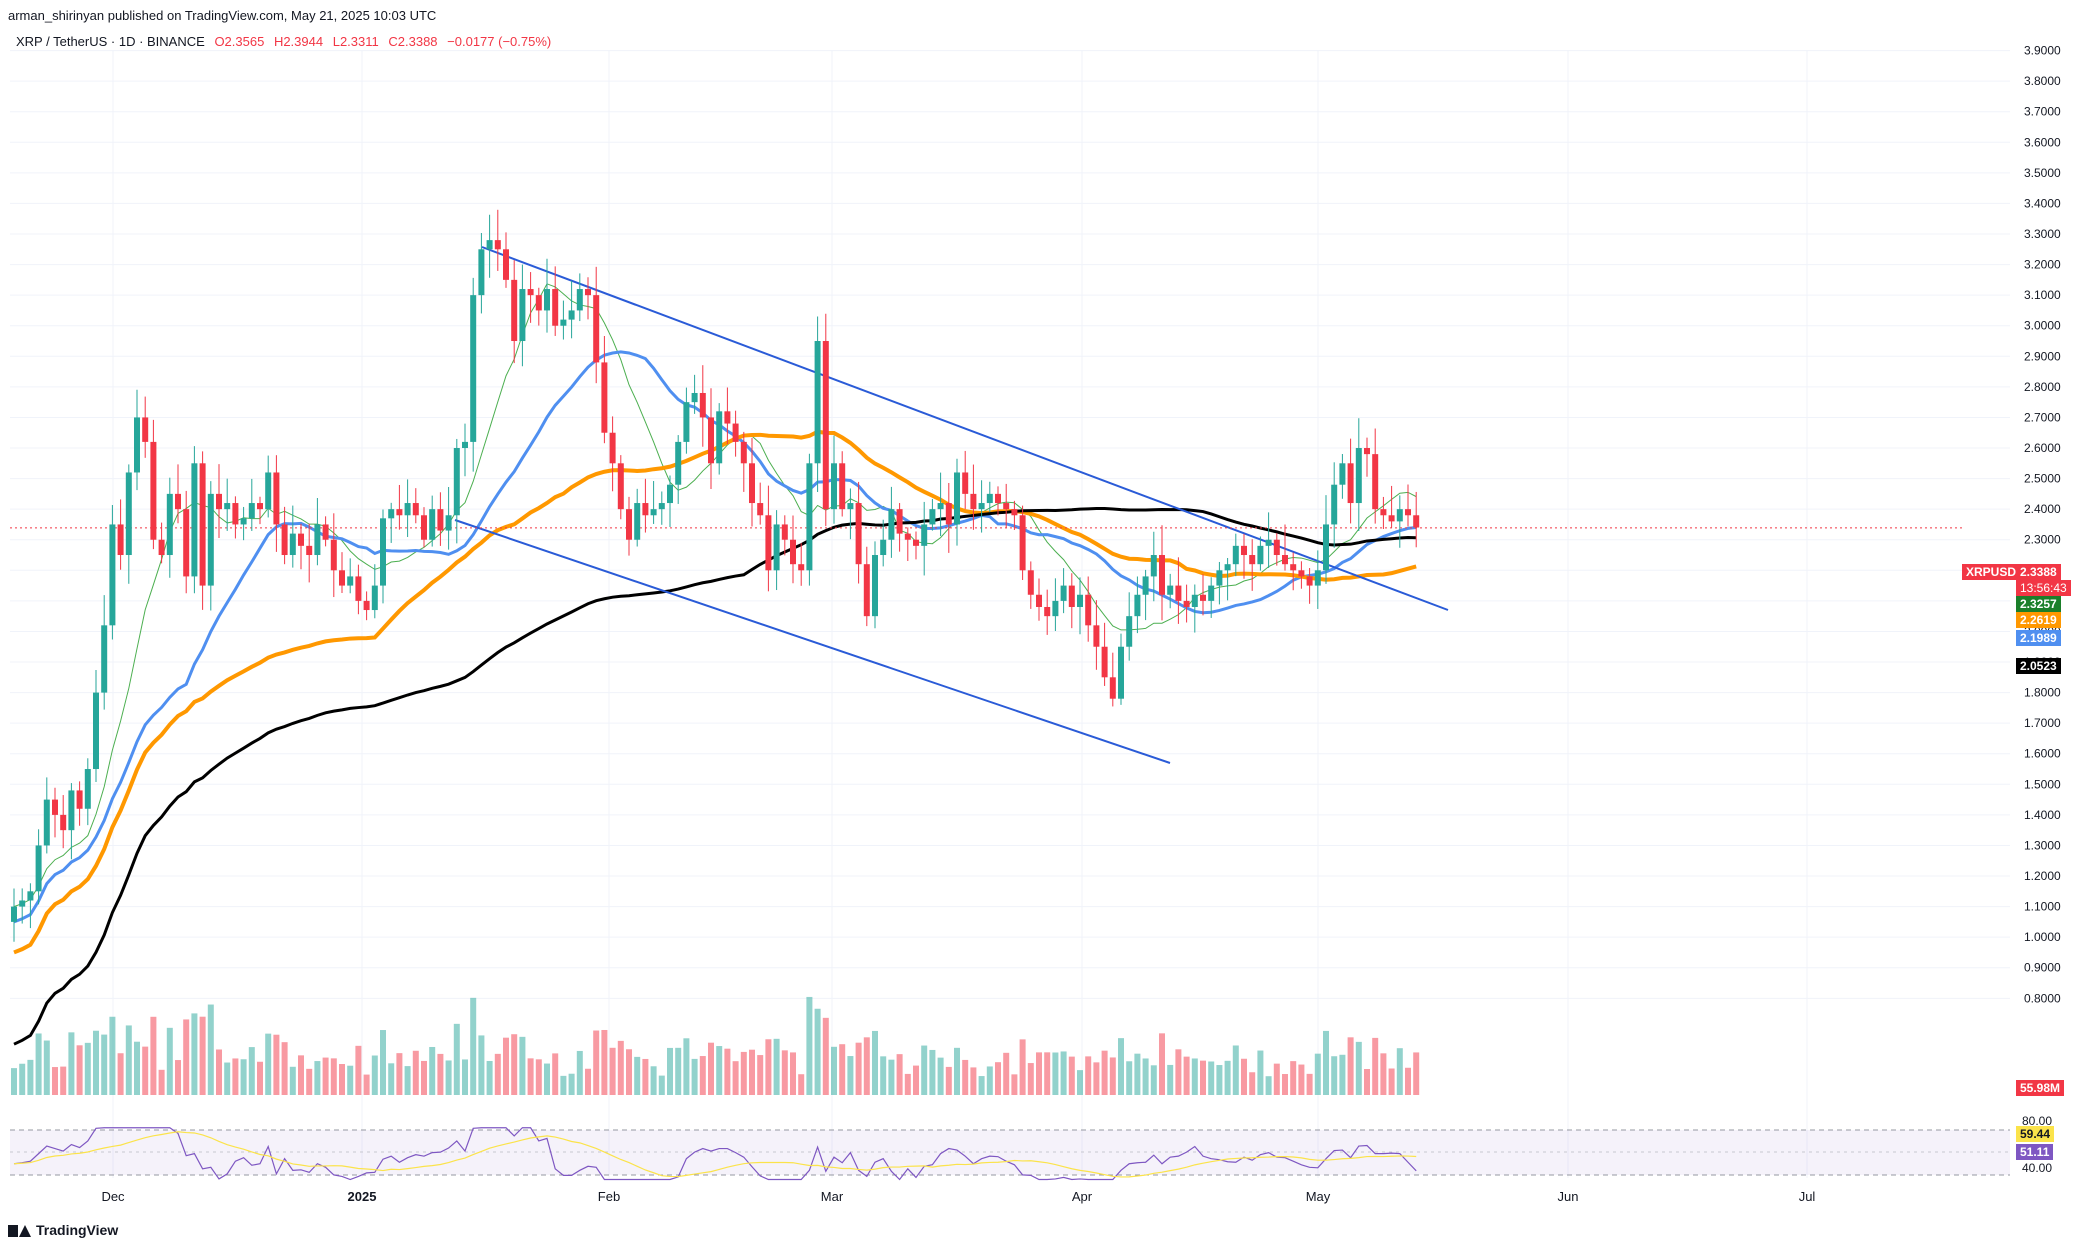 This screenshot has height=1244, width=2084. What do you see at coordinates (2042, 723) in the screenshot?
I see `y-tick-label: 1.7000` at bounding box center [2042, 723].